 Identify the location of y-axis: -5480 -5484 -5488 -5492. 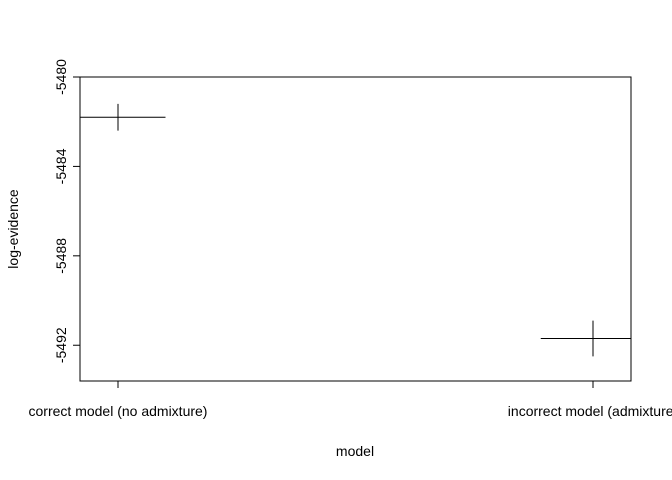
(66, 211).